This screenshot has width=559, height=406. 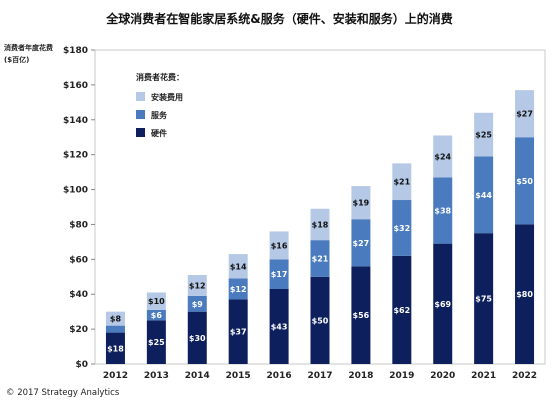 What do you see at coordinates (238, 332) in the screenshot?
I see `bar-value-label: $37` at bounding box center [238, 332].